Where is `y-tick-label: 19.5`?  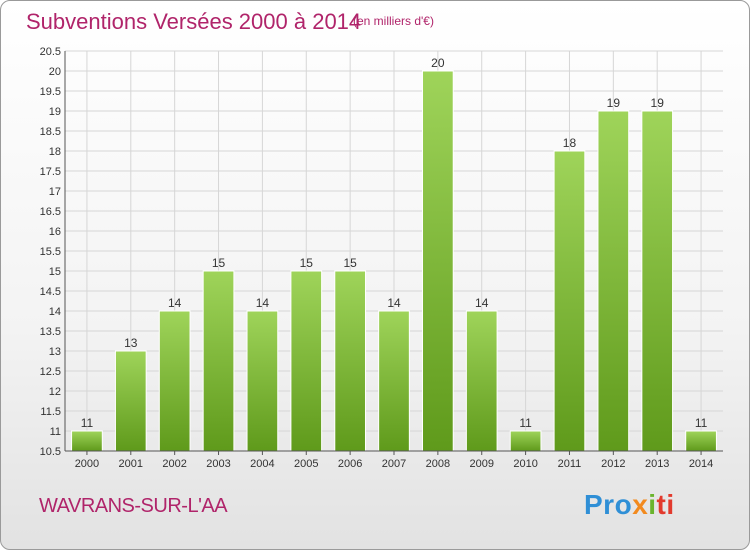
y-tick-label: 19.5 is located at coordinates (50, 92).